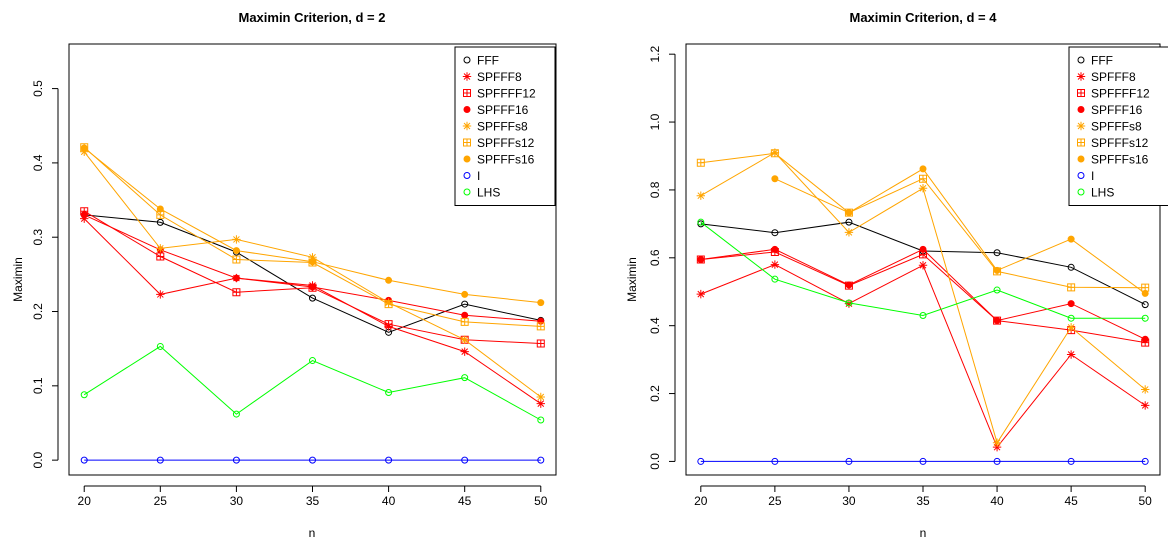 The width and height of the screenshot is (1168, 548). What do you see at coordinates (632, 279) in the screenshot?
I see `y-axis-label: Maximin` at bounding box center [632, 279].